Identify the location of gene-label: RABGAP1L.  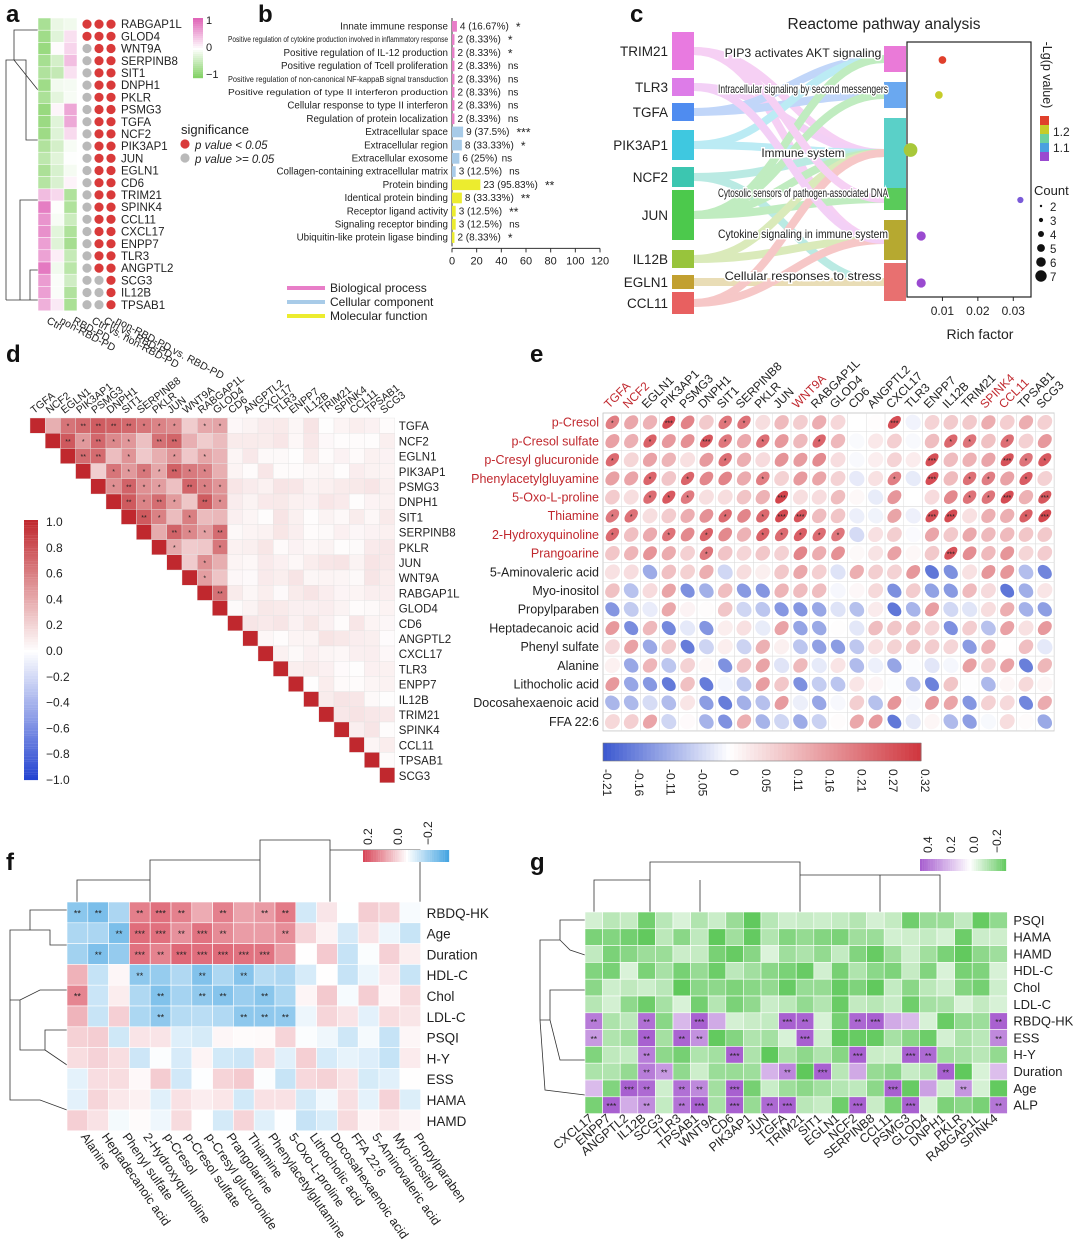
(151, 25).